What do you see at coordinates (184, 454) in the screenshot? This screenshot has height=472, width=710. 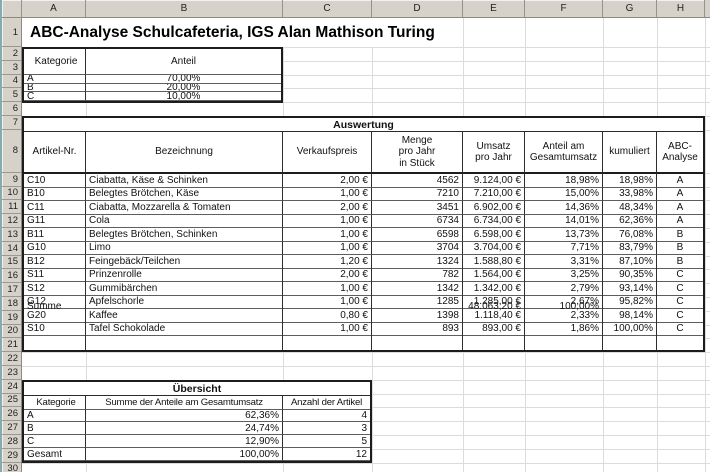 I see `cell-summe-anteile: 100,00%` at bounding box center [184, 454].